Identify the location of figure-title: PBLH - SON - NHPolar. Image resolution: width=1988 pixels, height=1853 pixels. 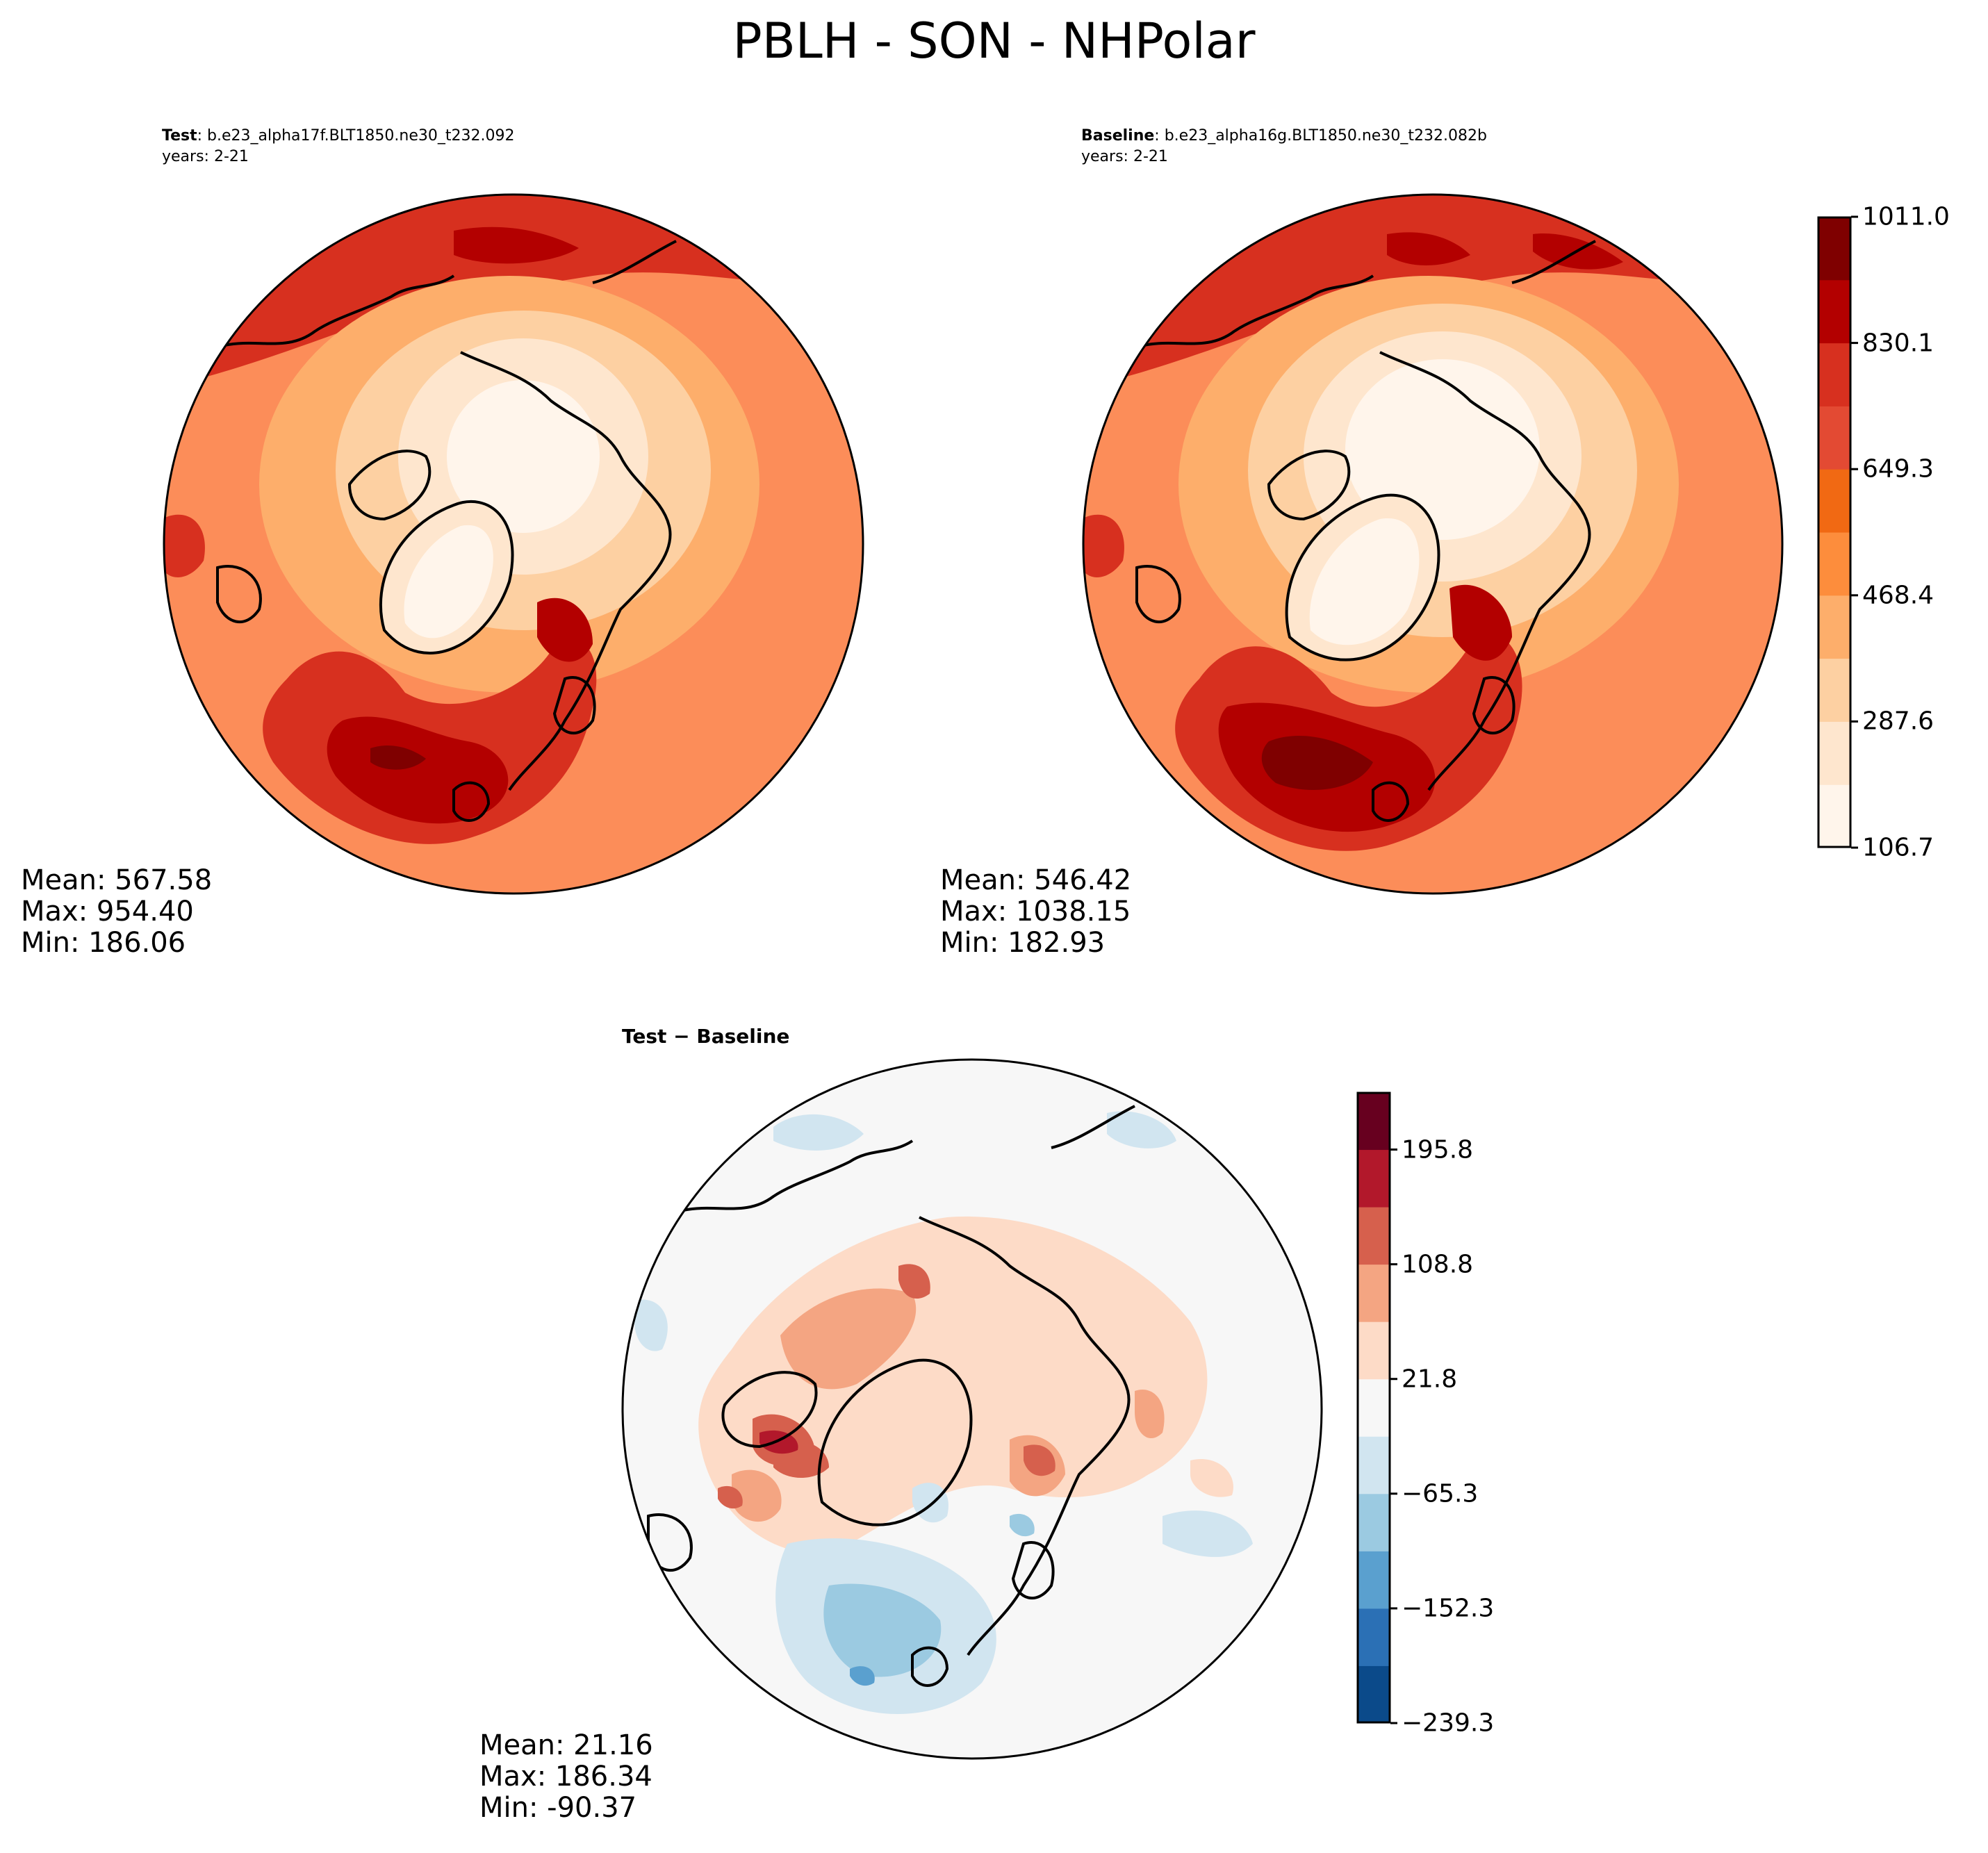
(994, 41).